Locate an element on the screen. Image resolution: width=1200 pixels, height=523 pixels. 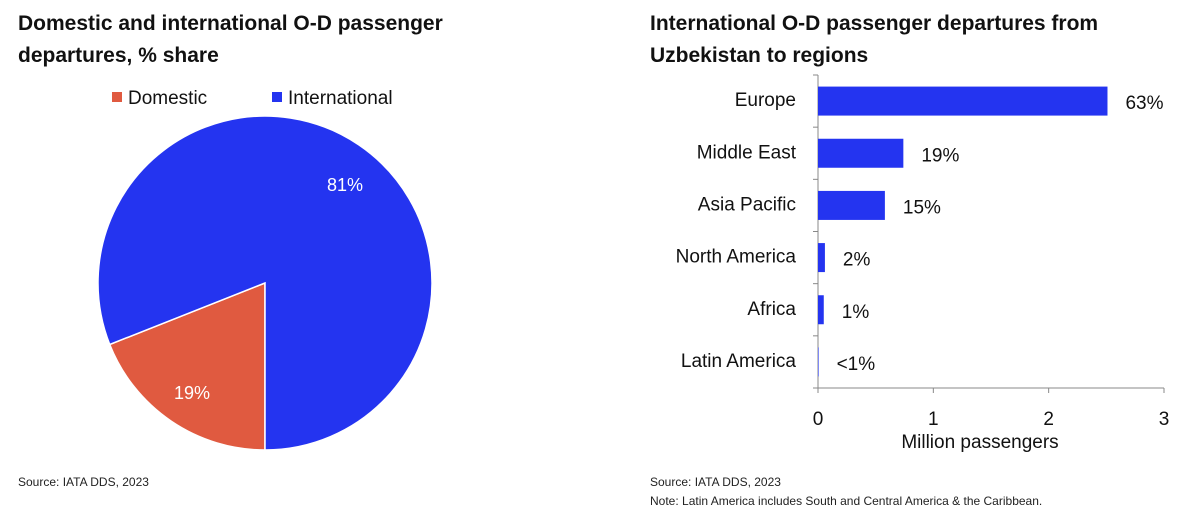
bar-latin-america is located at coordinates (818, 362).